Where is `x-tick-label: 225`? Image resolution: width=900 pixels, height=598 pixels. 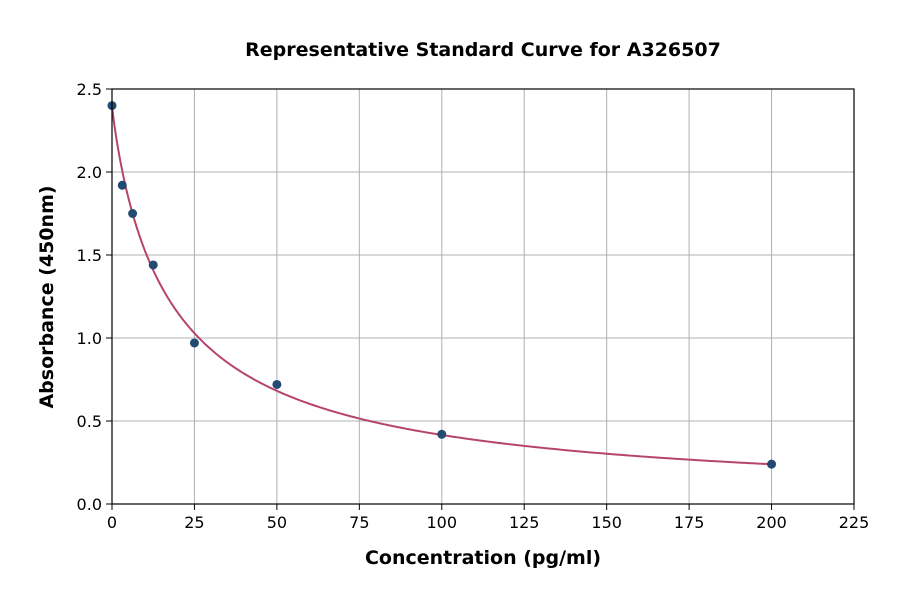 x-tick-label: 225 is located at coordinates (854, 522).